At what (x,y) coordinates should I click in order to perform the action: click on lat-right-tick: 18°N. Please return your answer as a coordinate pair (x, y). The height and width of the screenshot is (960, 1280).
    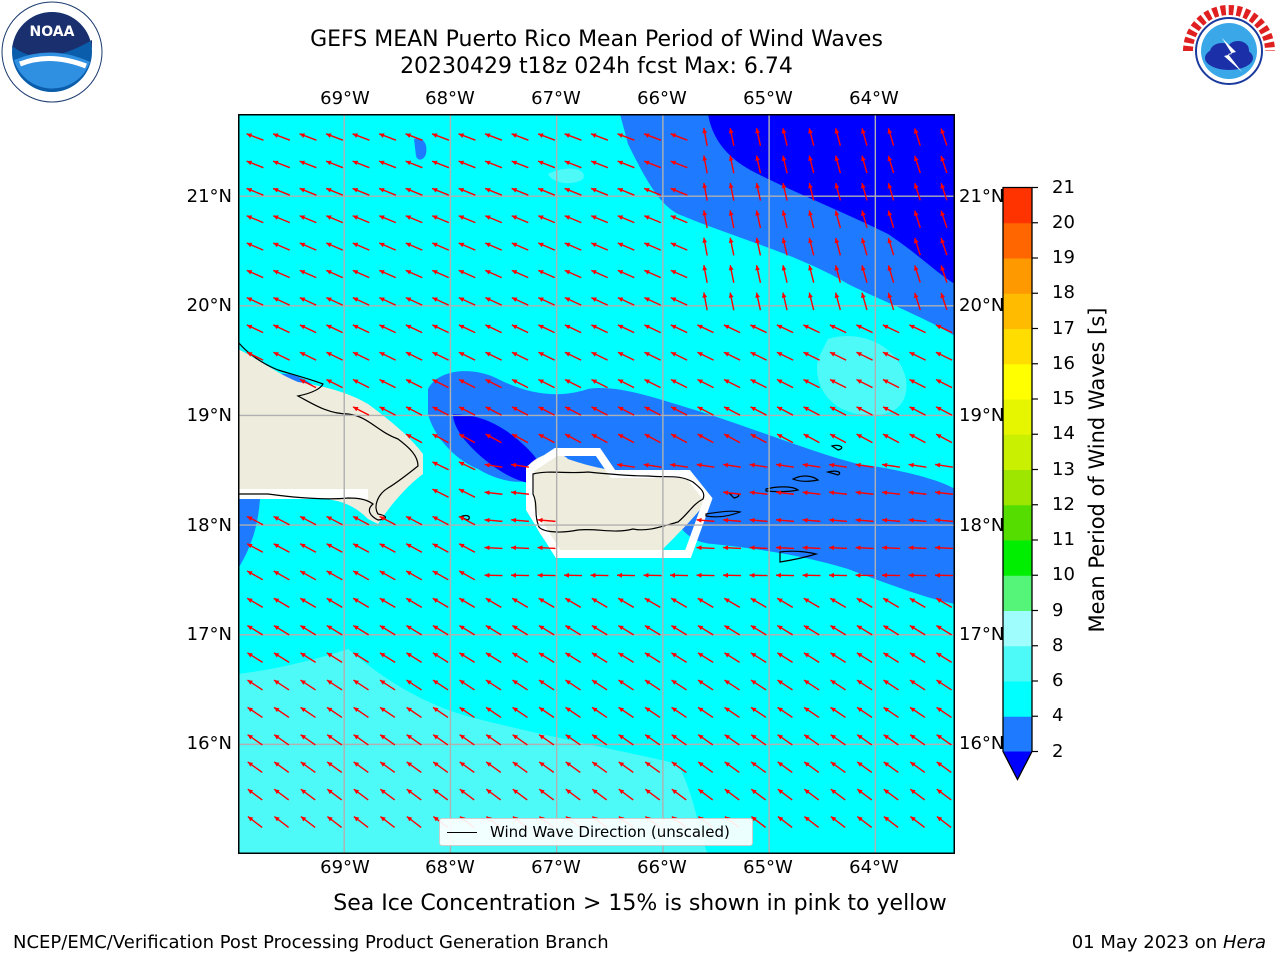
    Looking at the image, I should click on (982, 525).